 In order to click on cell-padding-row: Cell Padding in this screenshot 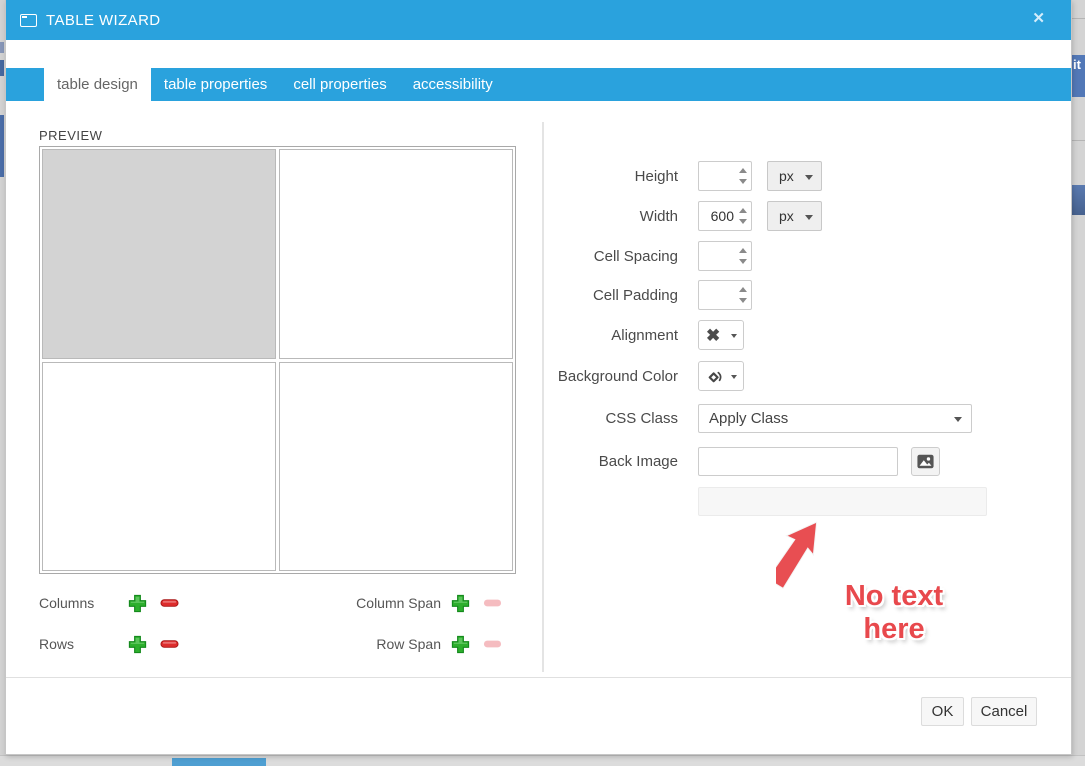, I will do `click(605, 295)`.